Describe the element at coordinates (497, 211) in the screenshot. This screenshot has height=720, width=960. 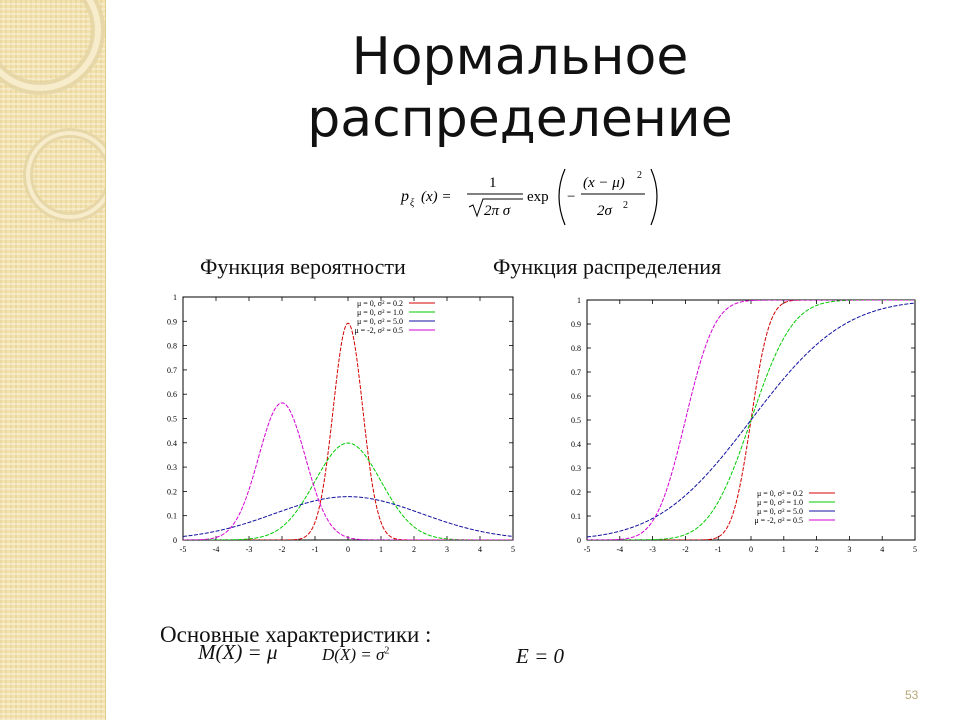
I see `formula-denominator: 2π σ` at that location.